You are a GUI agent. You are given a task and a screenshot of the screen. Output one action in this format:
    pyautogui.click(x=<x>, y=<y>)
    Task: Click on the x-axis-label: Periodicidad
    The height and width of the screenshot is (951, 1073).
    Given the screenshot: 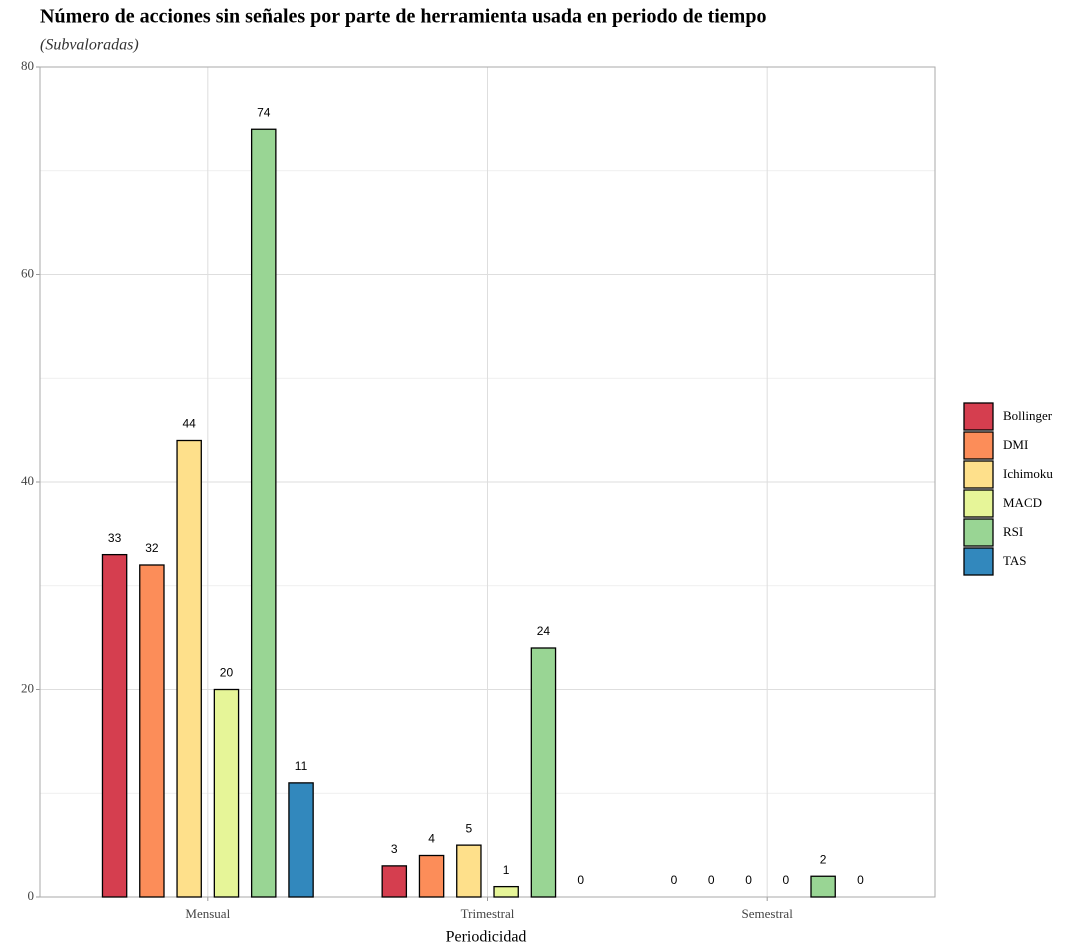 What is the action you would take?
    pyautogui.click(x=486, y=937)
    